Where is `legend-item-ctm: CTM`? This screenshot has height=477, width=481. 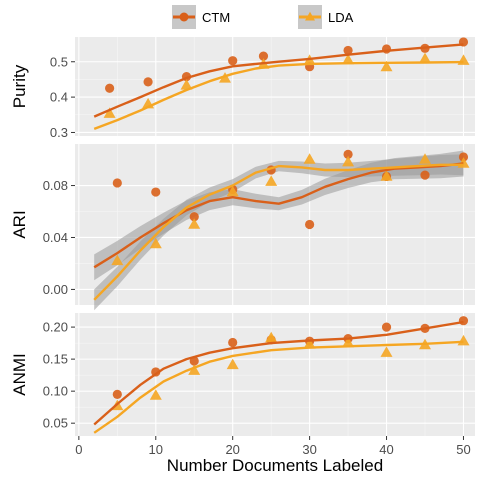
legend-item-ctm: CTM is located at coordinates (201, 17).